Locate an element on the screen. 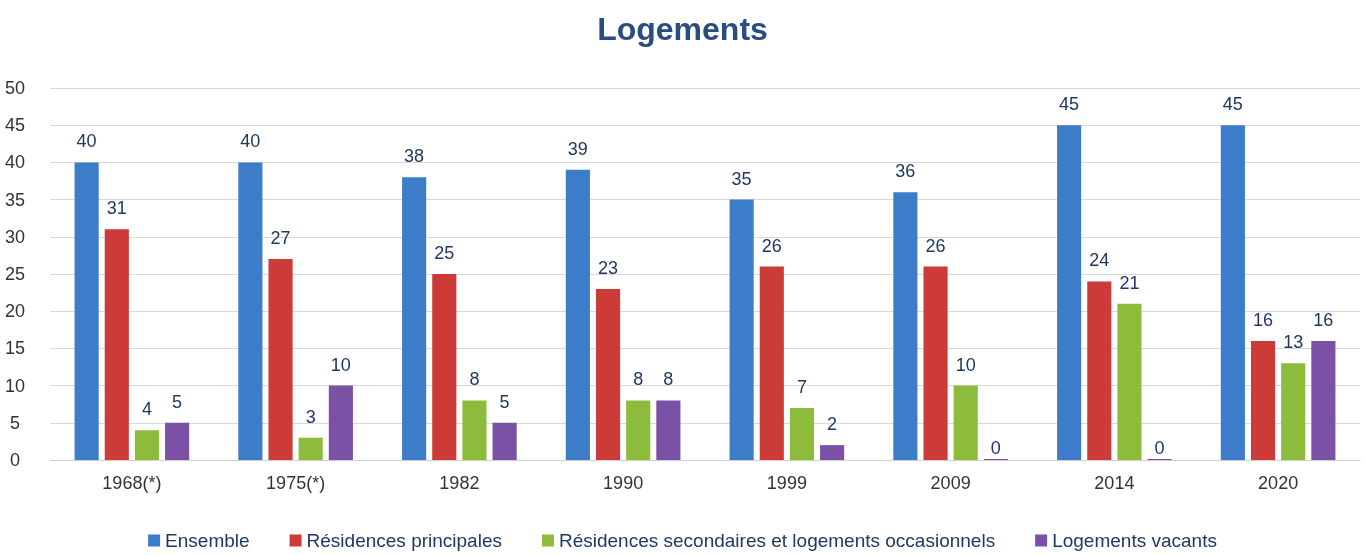 Image resolution: width=1365 pixels, height=555 pixels. data-label: 25 is located at coordinates (444, 253).